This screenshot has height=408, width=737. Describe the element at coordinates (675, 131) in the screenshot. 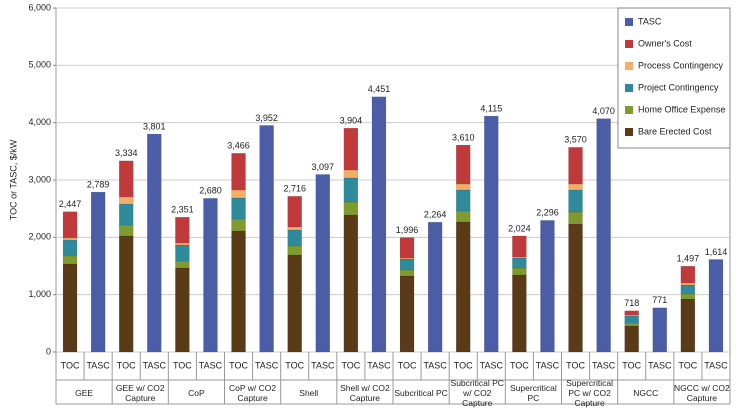

I see `legend-label: Bare Erected Cost` at that location.